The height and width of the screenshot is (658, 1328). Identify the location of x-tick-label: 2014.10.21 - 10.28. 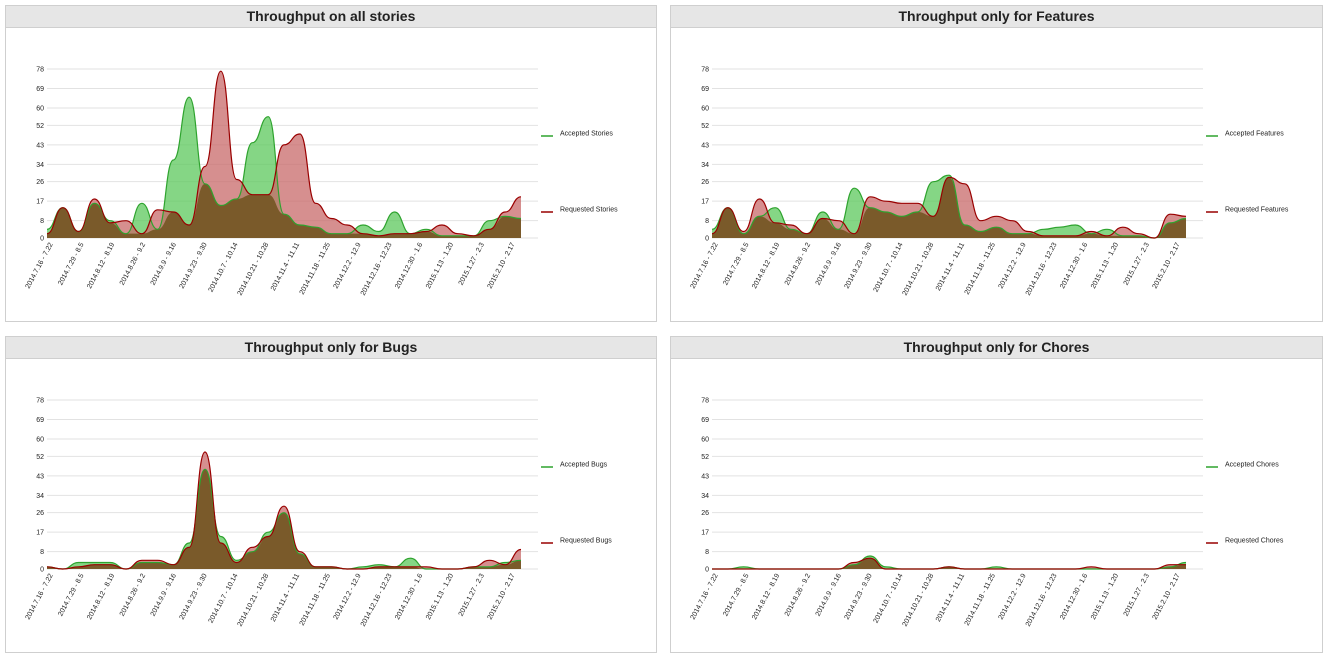
(919, 600).